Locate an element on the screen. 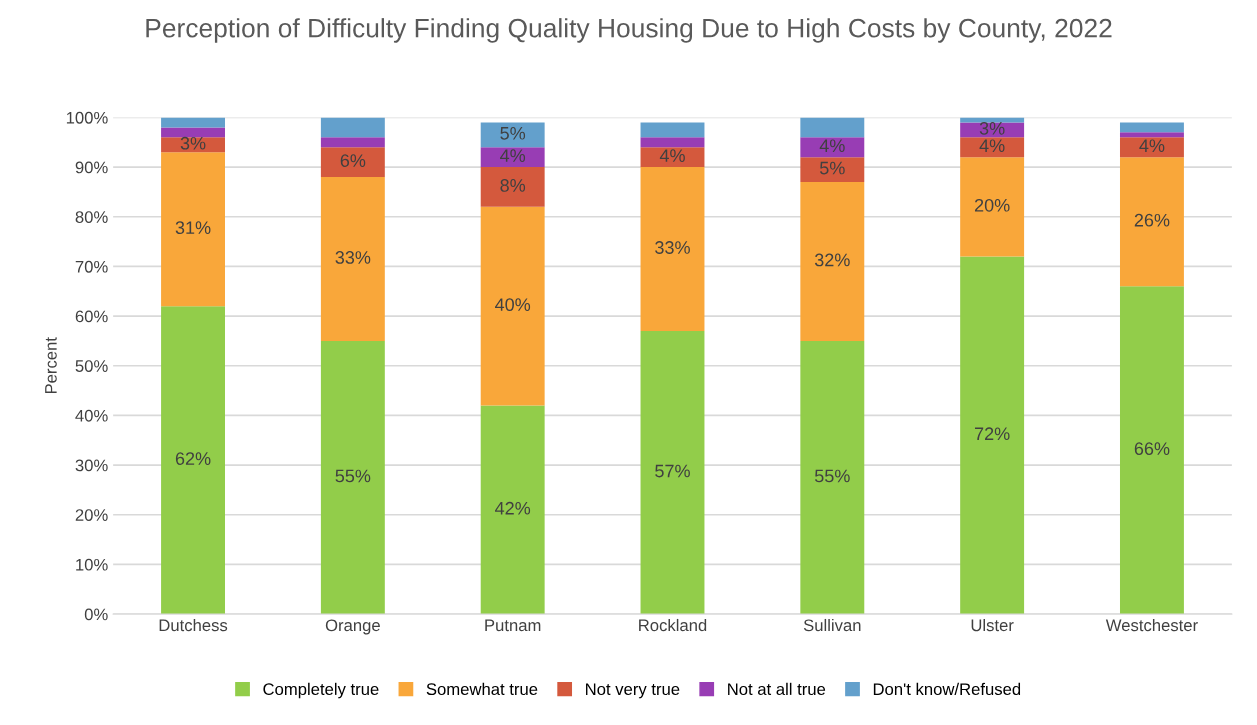  data-label: 66% is located at coordinates (1152, 449).